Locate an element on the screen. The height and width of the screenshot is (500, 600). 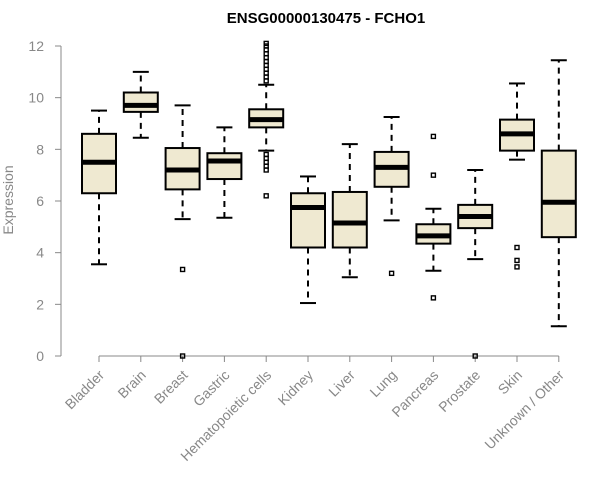
y-tick-label: 12 is located at coordinates (36, 46).